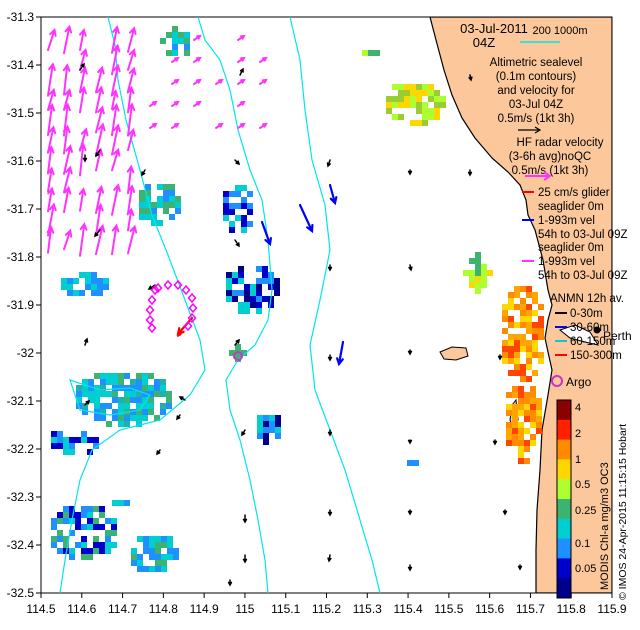 The image size is (640, 630). I want to click on colorbar-segment, so click(564, 449).